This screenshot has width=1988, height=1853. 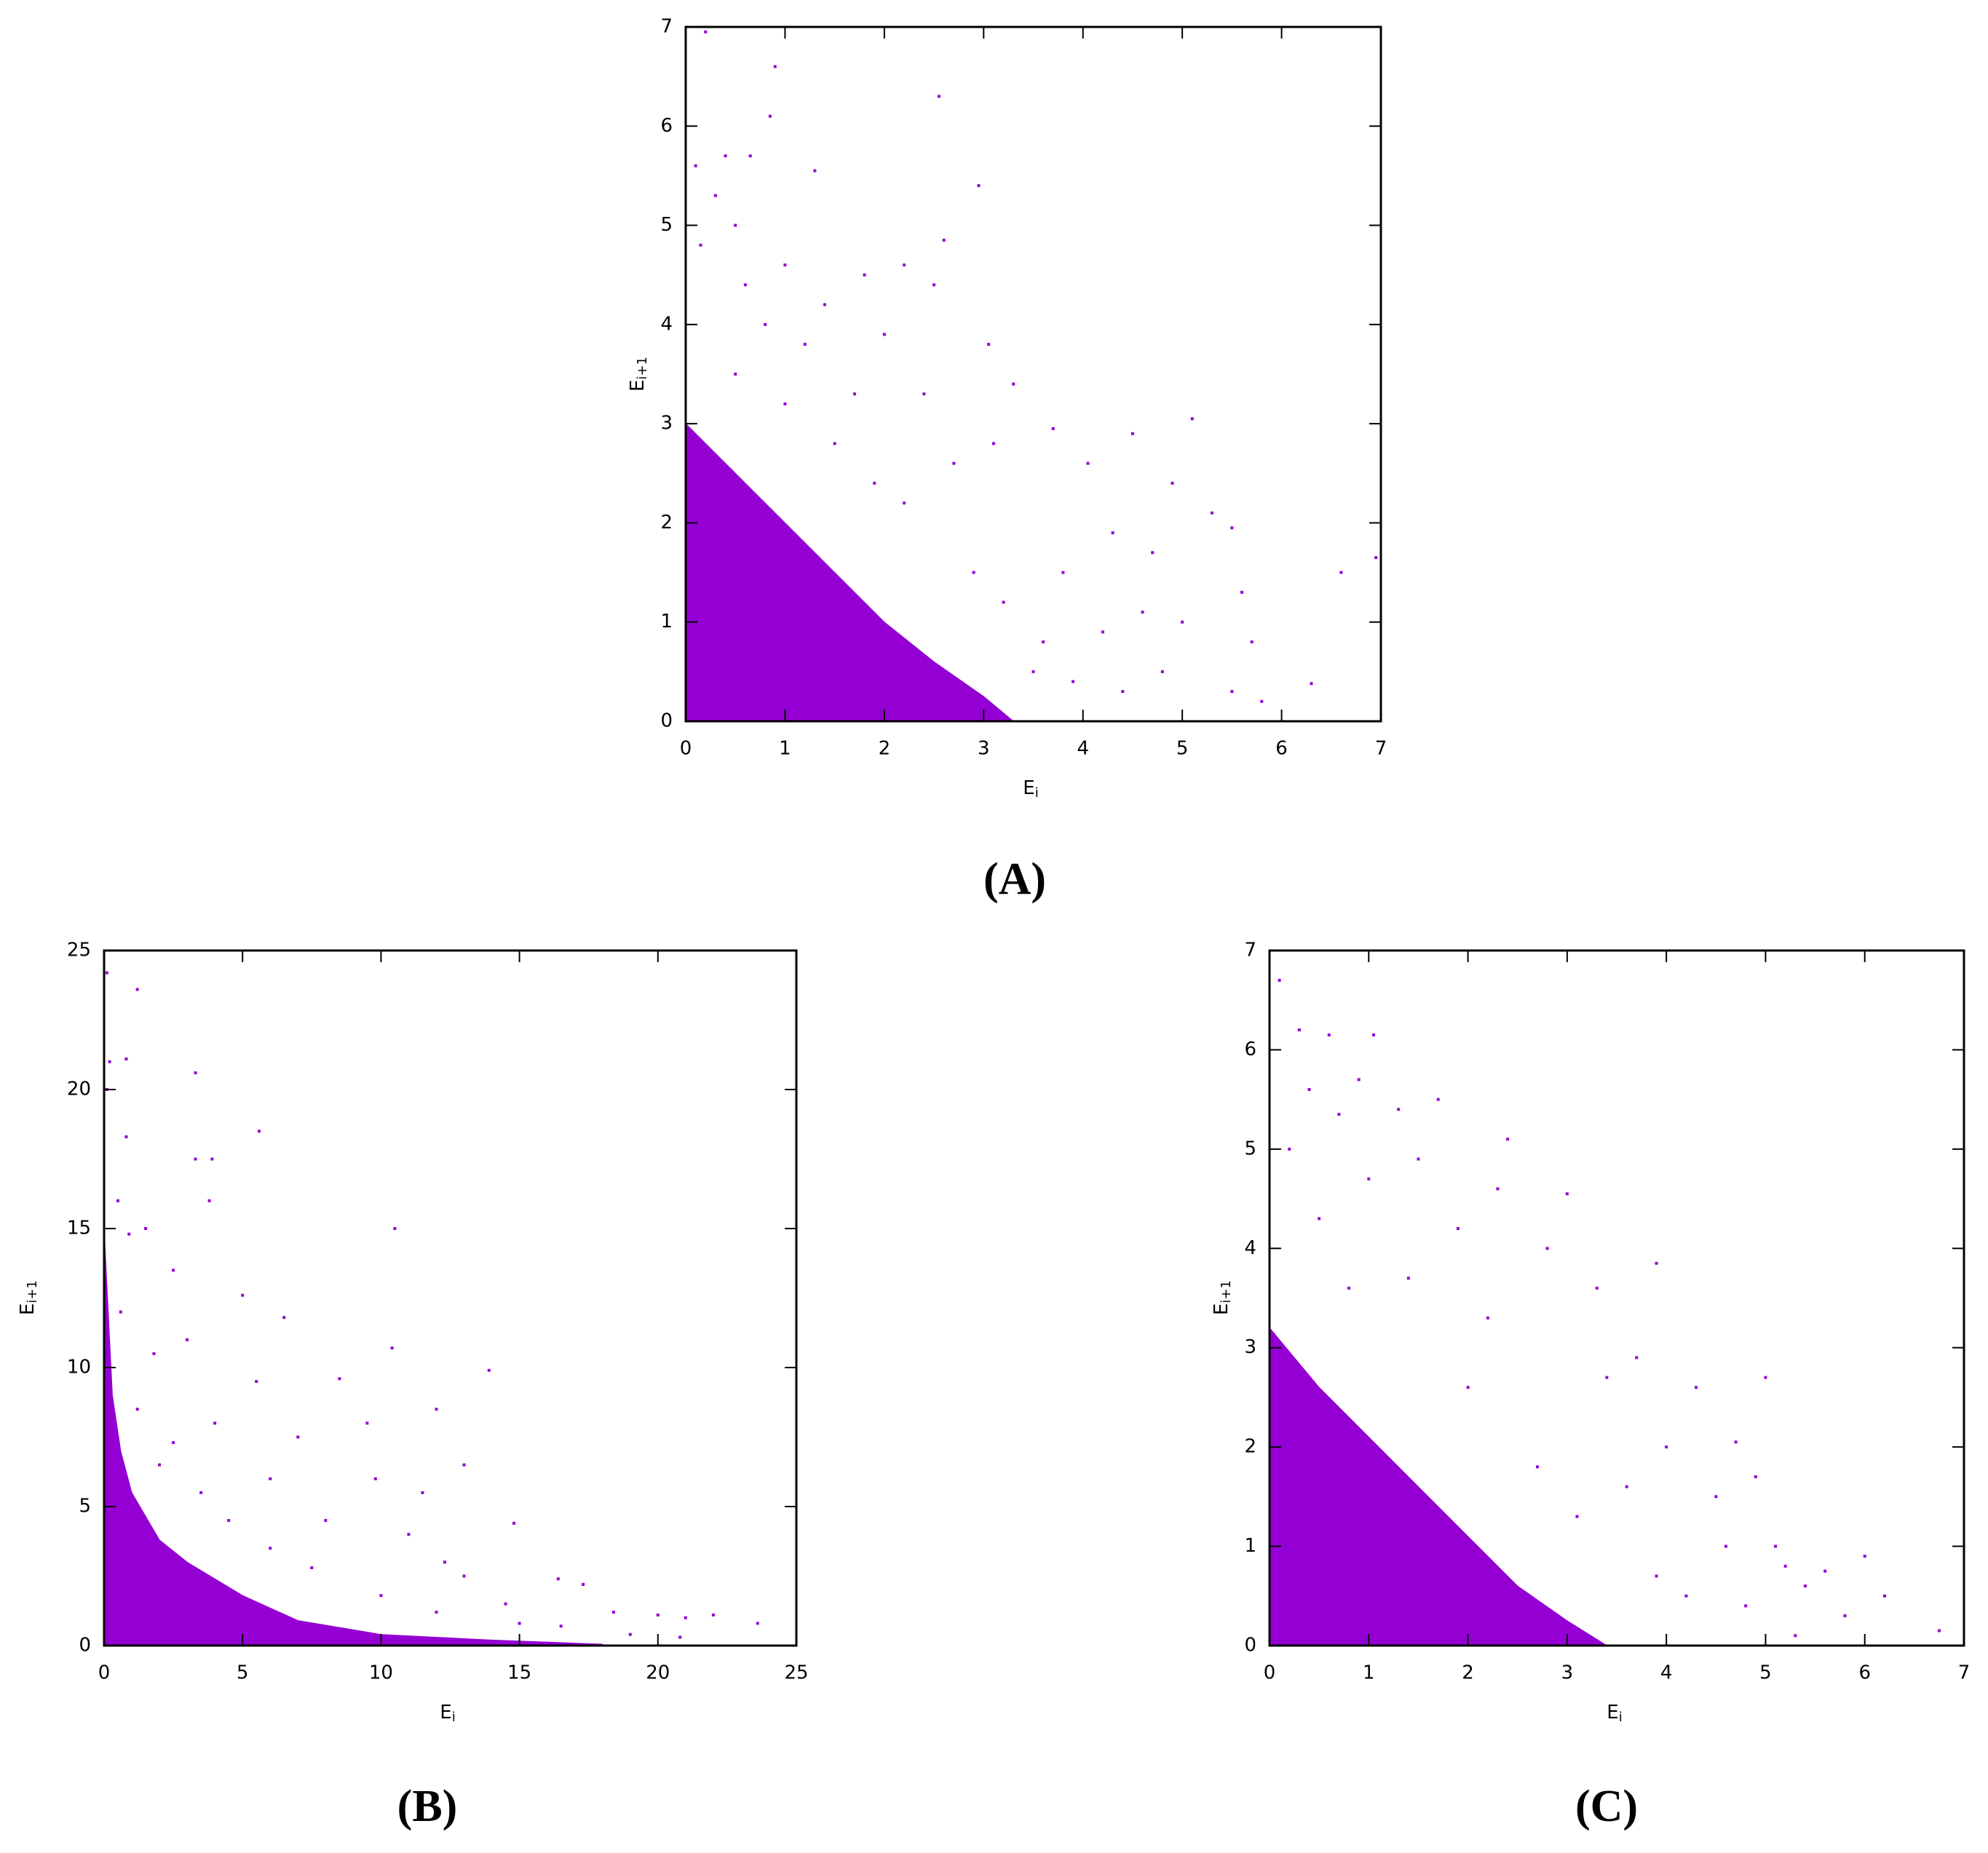 I want to click on x-tick-label: 3, so click(x=984, y=749).